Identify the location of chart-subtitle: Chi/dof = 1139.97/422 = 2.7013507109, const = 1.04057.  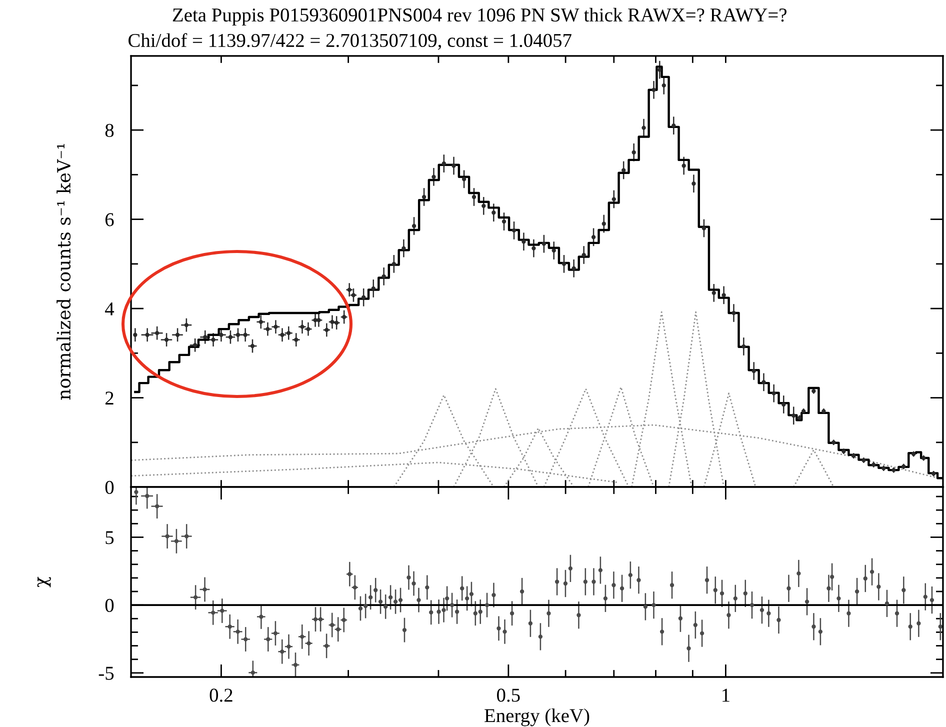
(350, 41).